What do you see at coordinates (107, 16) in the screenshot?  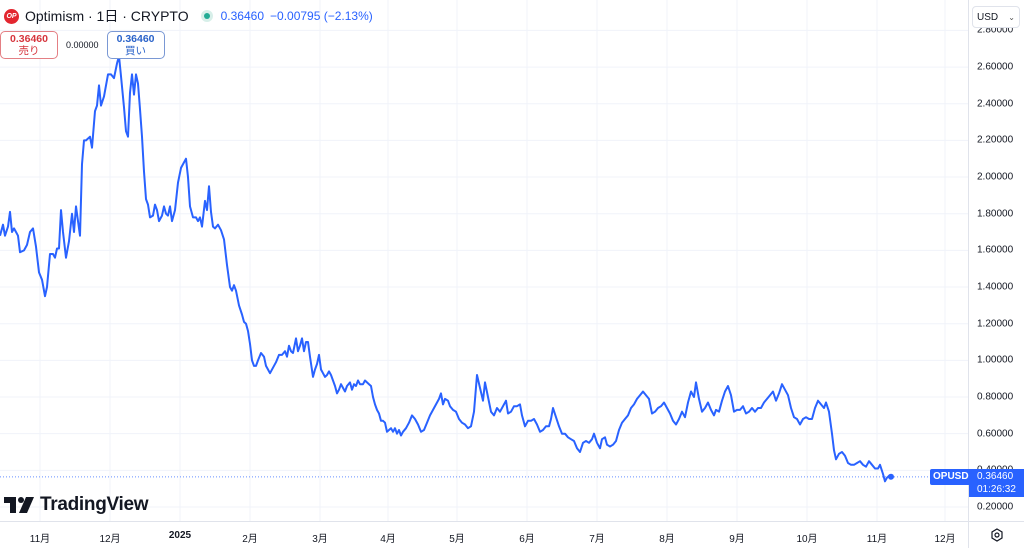 I see `symbol-title: Optimism · 1日 · CRYPTO` at bounding box center [107, 16].